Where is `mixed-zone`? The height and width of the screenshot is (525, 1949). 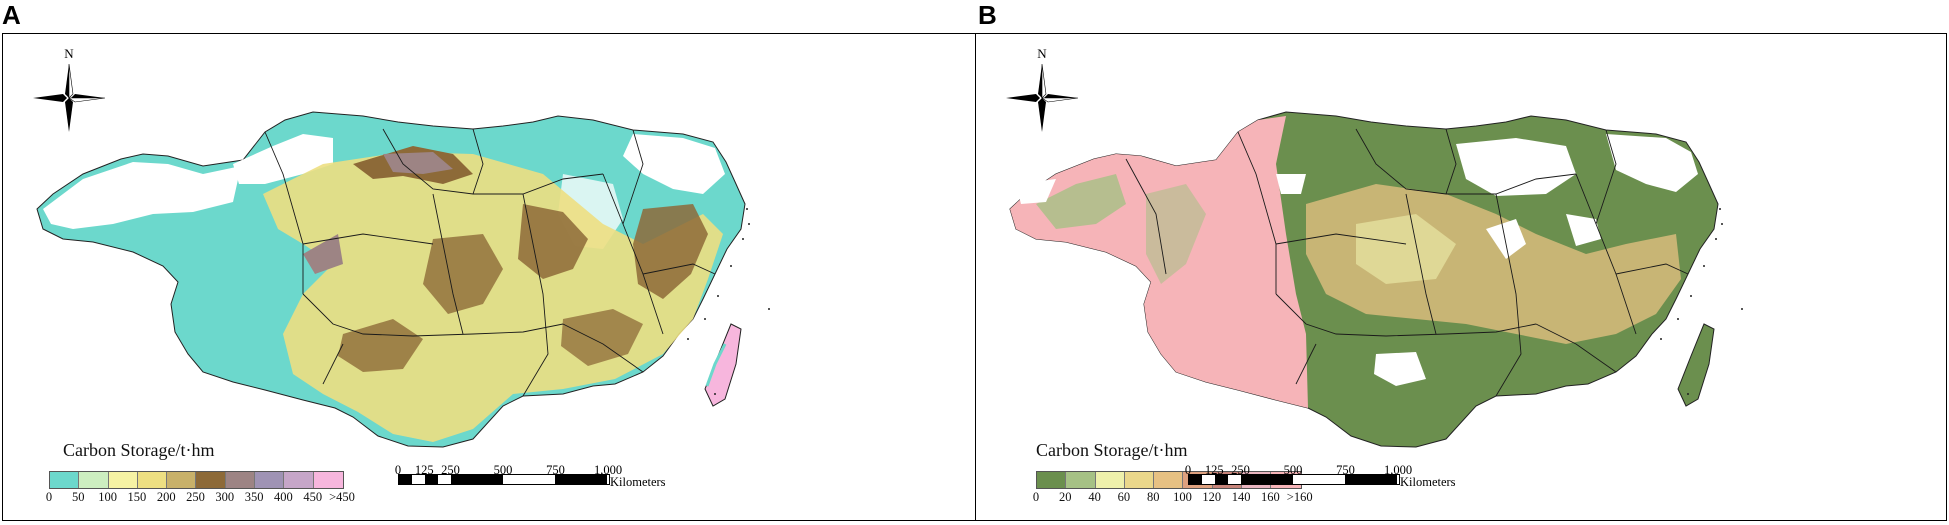 mixed-zone is located at coordinates (1176, 234).